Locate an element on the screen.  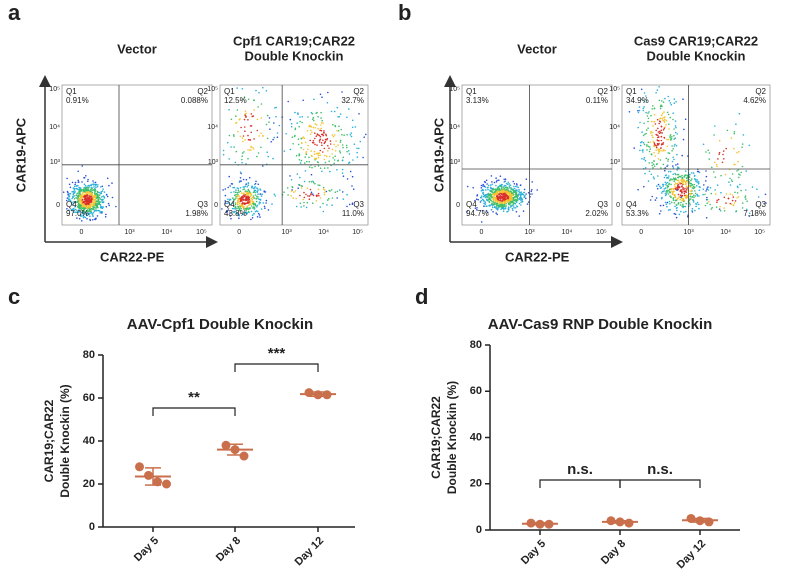
x-tick-label: 10³ is located at coordinates (529, 232).